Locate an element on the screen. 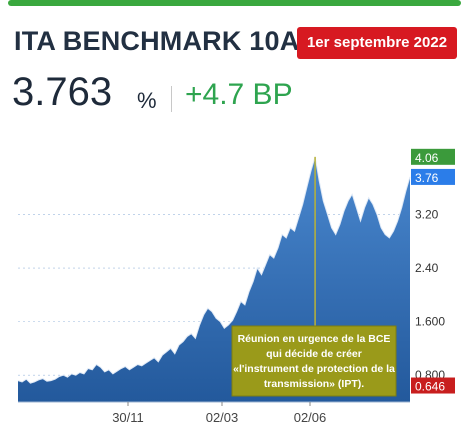  high-badge-bg is located at coordinates (433, 156).